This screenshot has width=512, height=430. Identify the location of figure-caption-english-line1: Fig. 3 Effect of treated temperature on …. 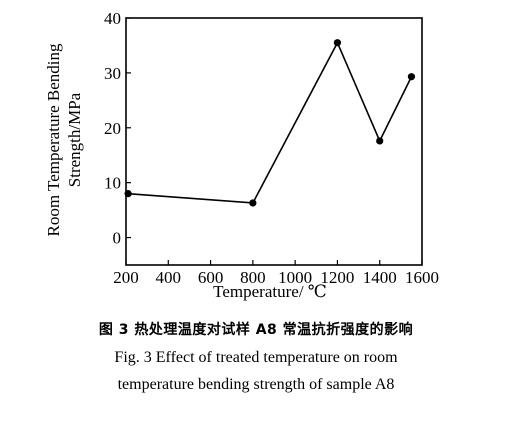
(256, 357).